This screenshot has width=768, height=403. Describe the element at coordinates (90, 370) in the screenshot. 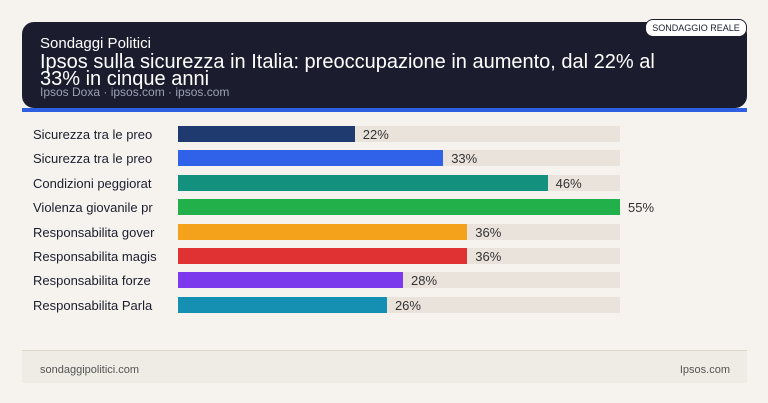

I see `footer-left: sondaggipolitici.com` at that location.